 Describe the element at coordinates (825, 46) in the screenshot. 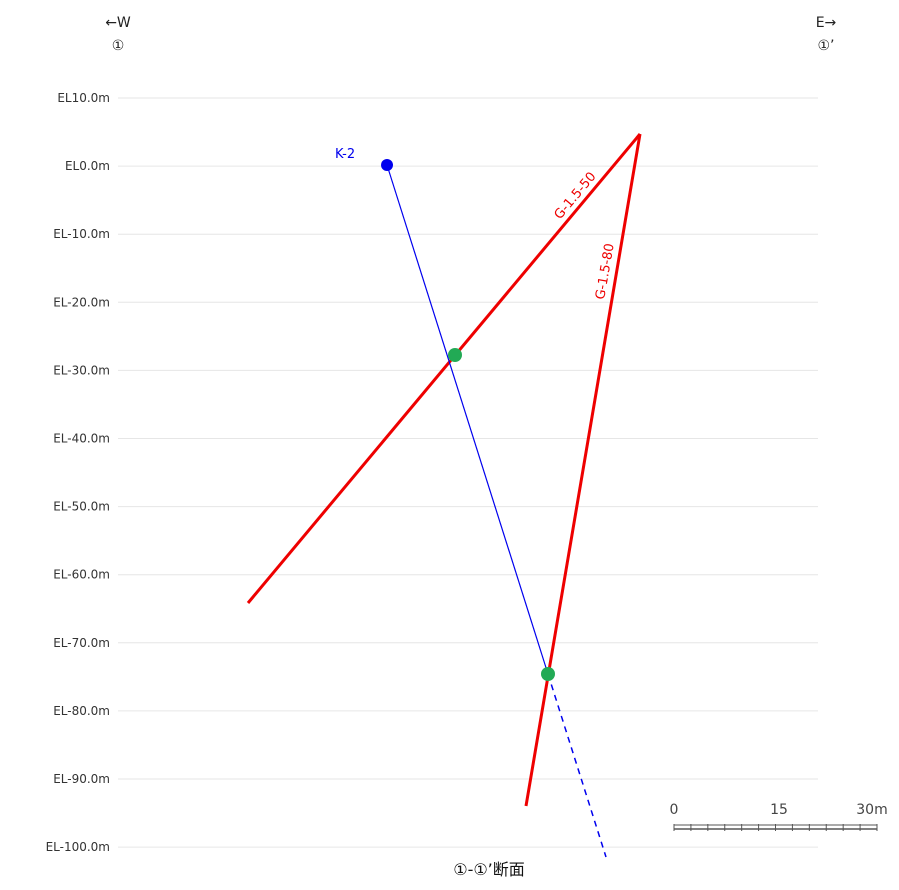

I see `east-point-label: ①’` at that location.